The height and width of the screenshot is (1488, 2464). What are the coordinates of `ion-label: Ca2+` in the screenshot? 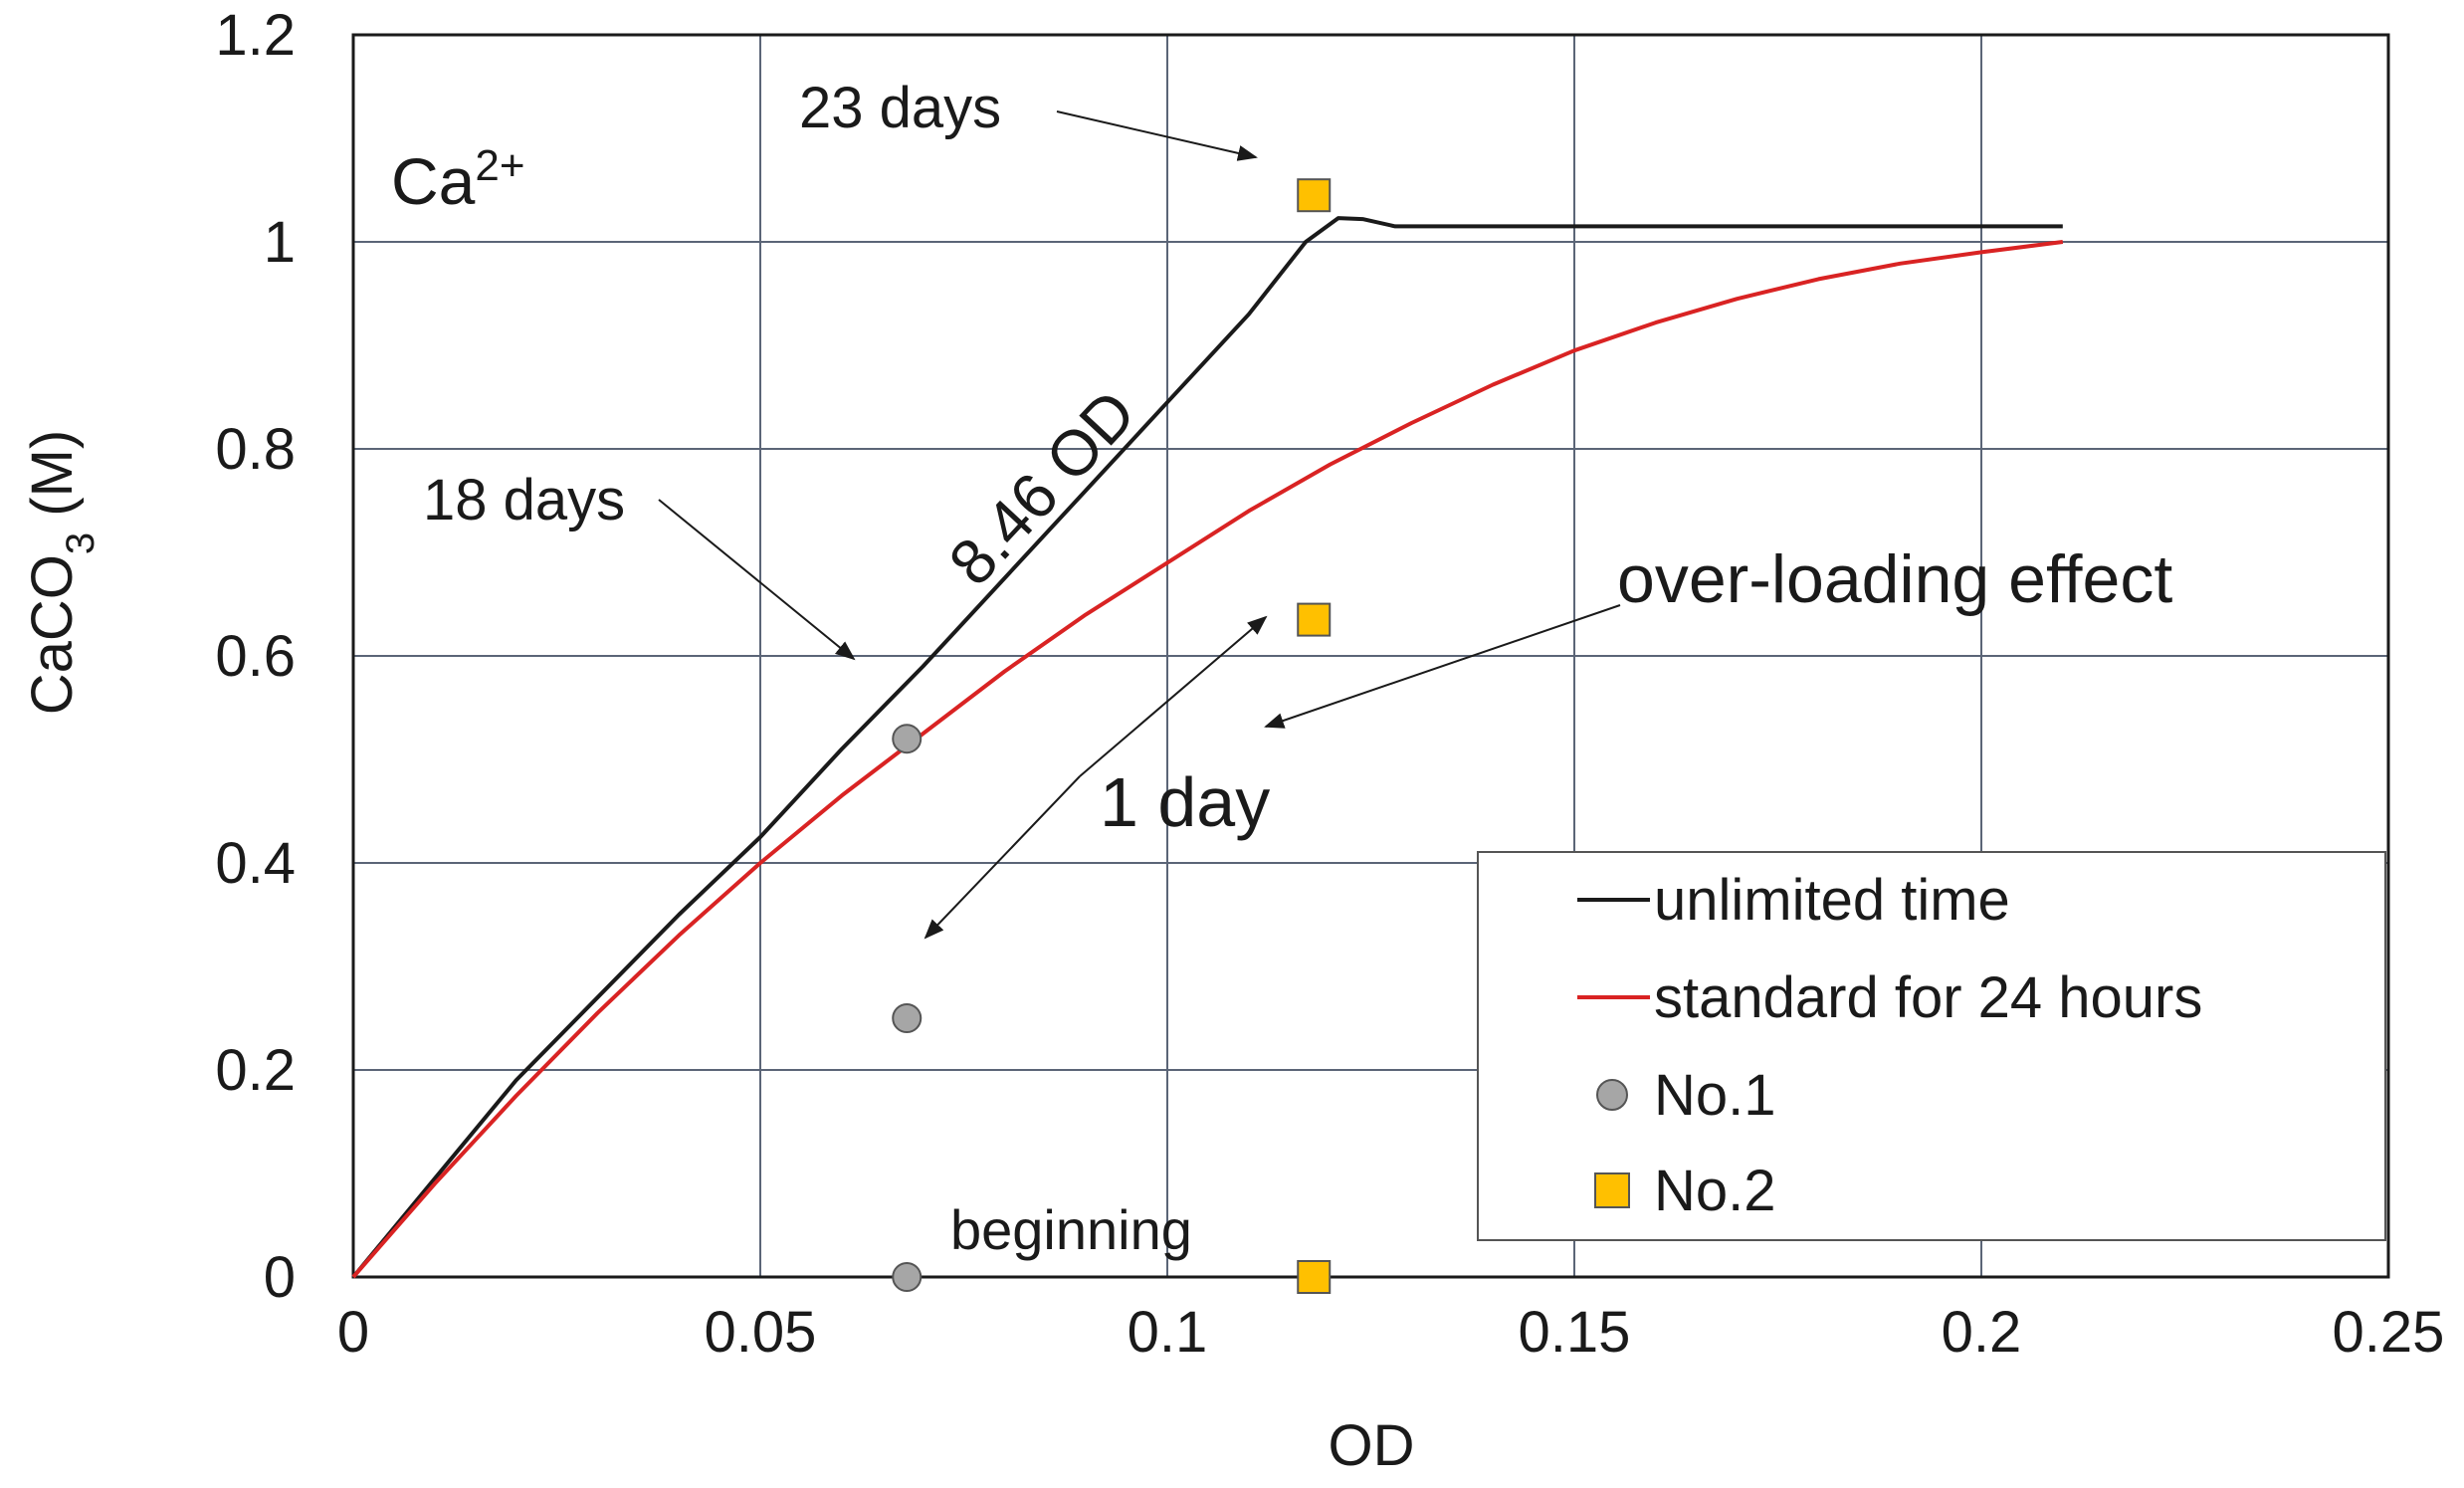 It's located at (458, 180).